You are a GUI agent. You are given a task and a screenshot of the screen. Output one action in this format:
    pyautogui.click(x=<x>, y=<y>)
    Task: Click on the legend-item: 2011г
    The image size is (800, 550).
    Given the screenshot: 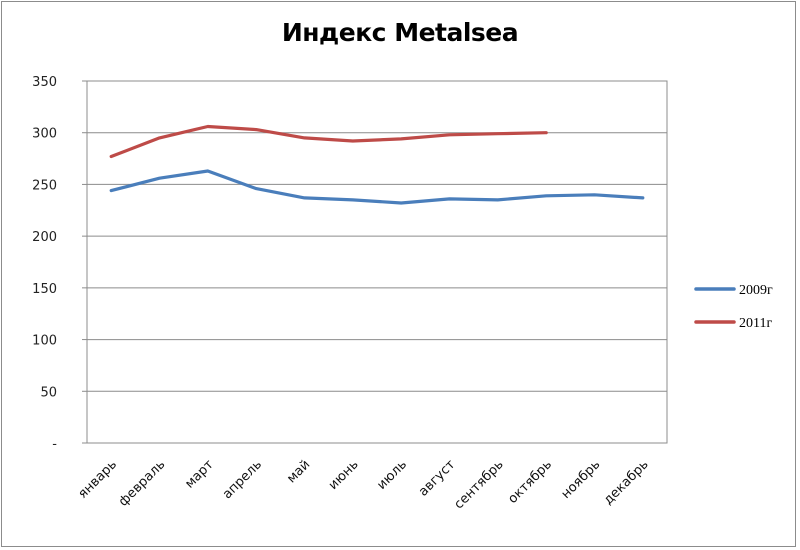 What is the action you would take?
    pyautogui.click(x=733, y=323)
    